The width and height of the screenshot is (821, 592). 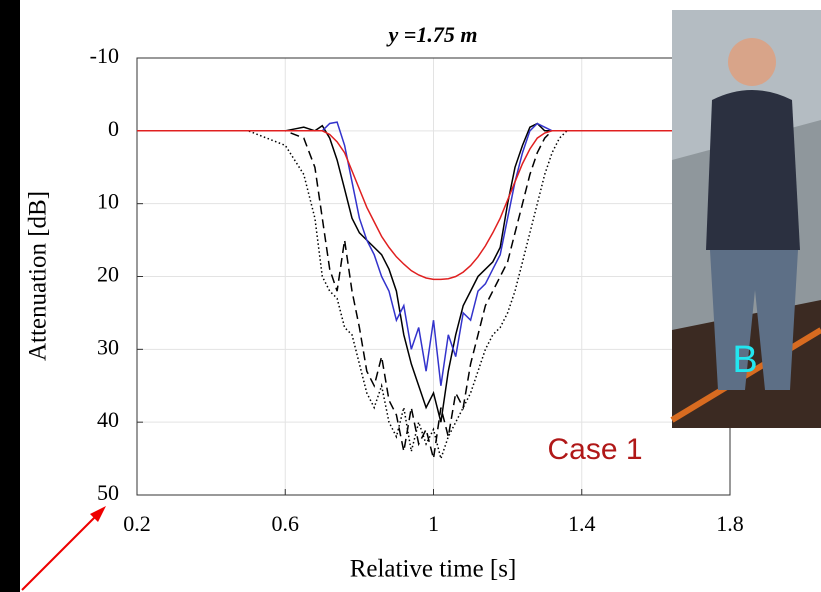 I want to click on x-tick-label: 1.4, so click(x=582, y=523).